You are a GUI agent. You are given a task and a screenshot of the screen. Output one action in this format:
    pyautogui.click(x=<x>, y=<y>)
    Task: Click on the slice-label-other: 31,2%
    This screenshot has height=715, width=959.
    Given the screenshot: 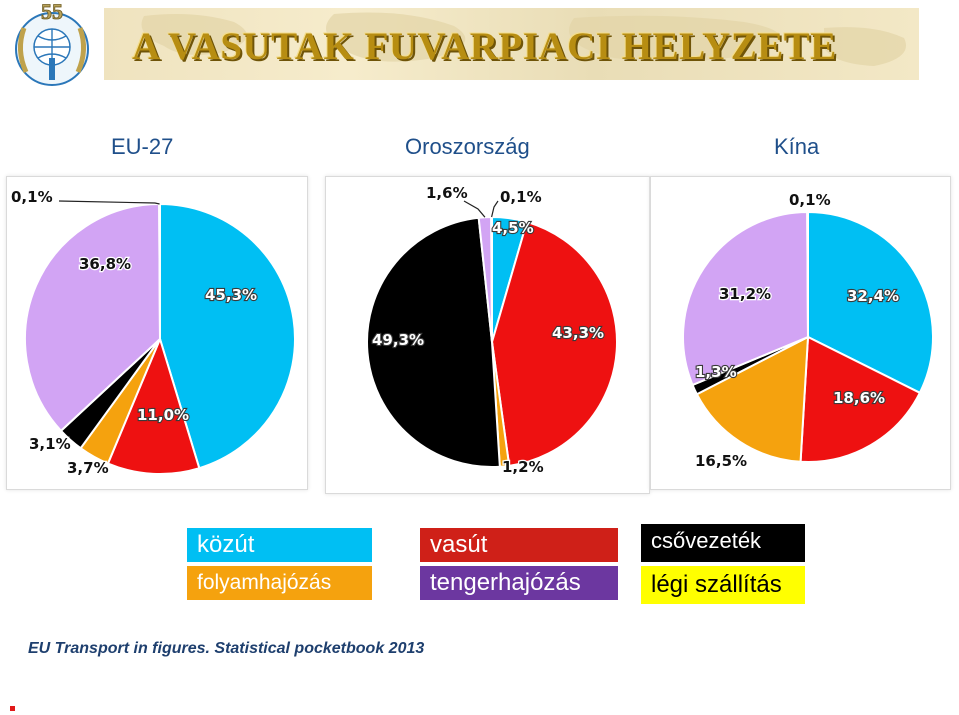 What is the action you would take?
    pyautogui.click(x=745, y=294)
    